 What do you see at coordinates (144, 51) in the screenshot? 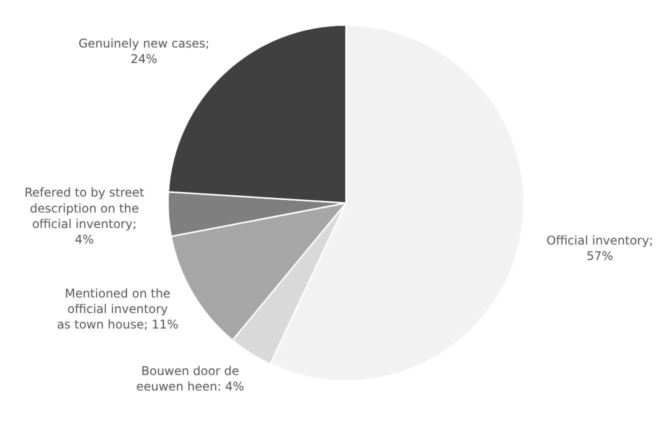
I see `slice-label: Genuinely new cases; 24%` at bounding box center [144, 51].